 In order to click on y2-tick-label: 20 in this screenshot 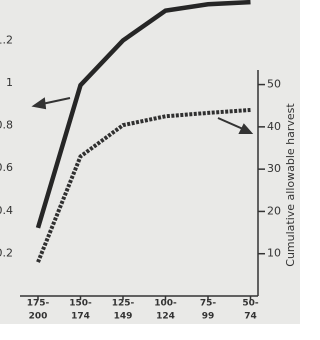, I will do `click(274, 210)`.